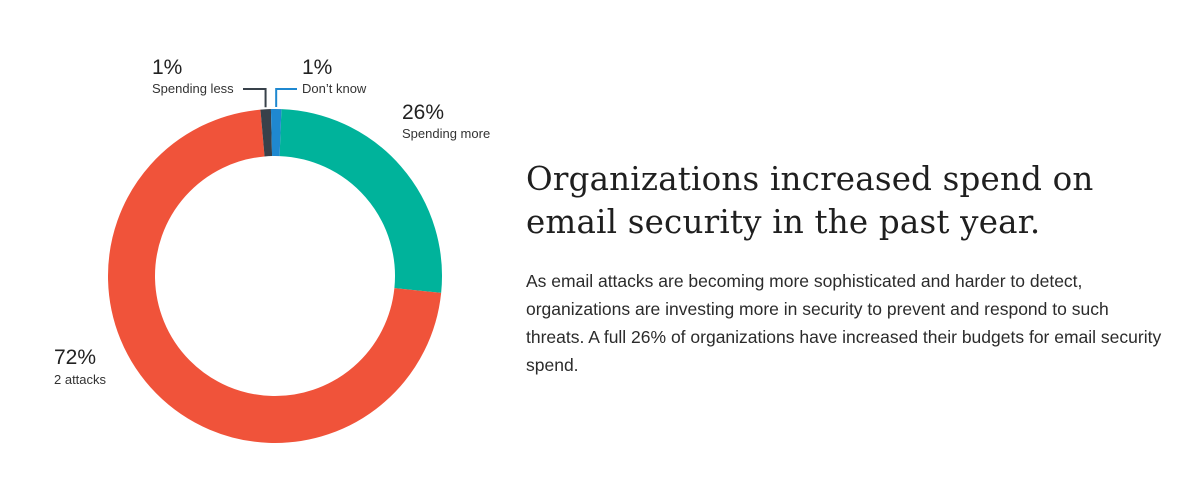 The height and width of the screenshot is (489, 1196). Describe the element at coordinates (255, 98) in the screenshot. I see `leader-line-spending-less` at that location.